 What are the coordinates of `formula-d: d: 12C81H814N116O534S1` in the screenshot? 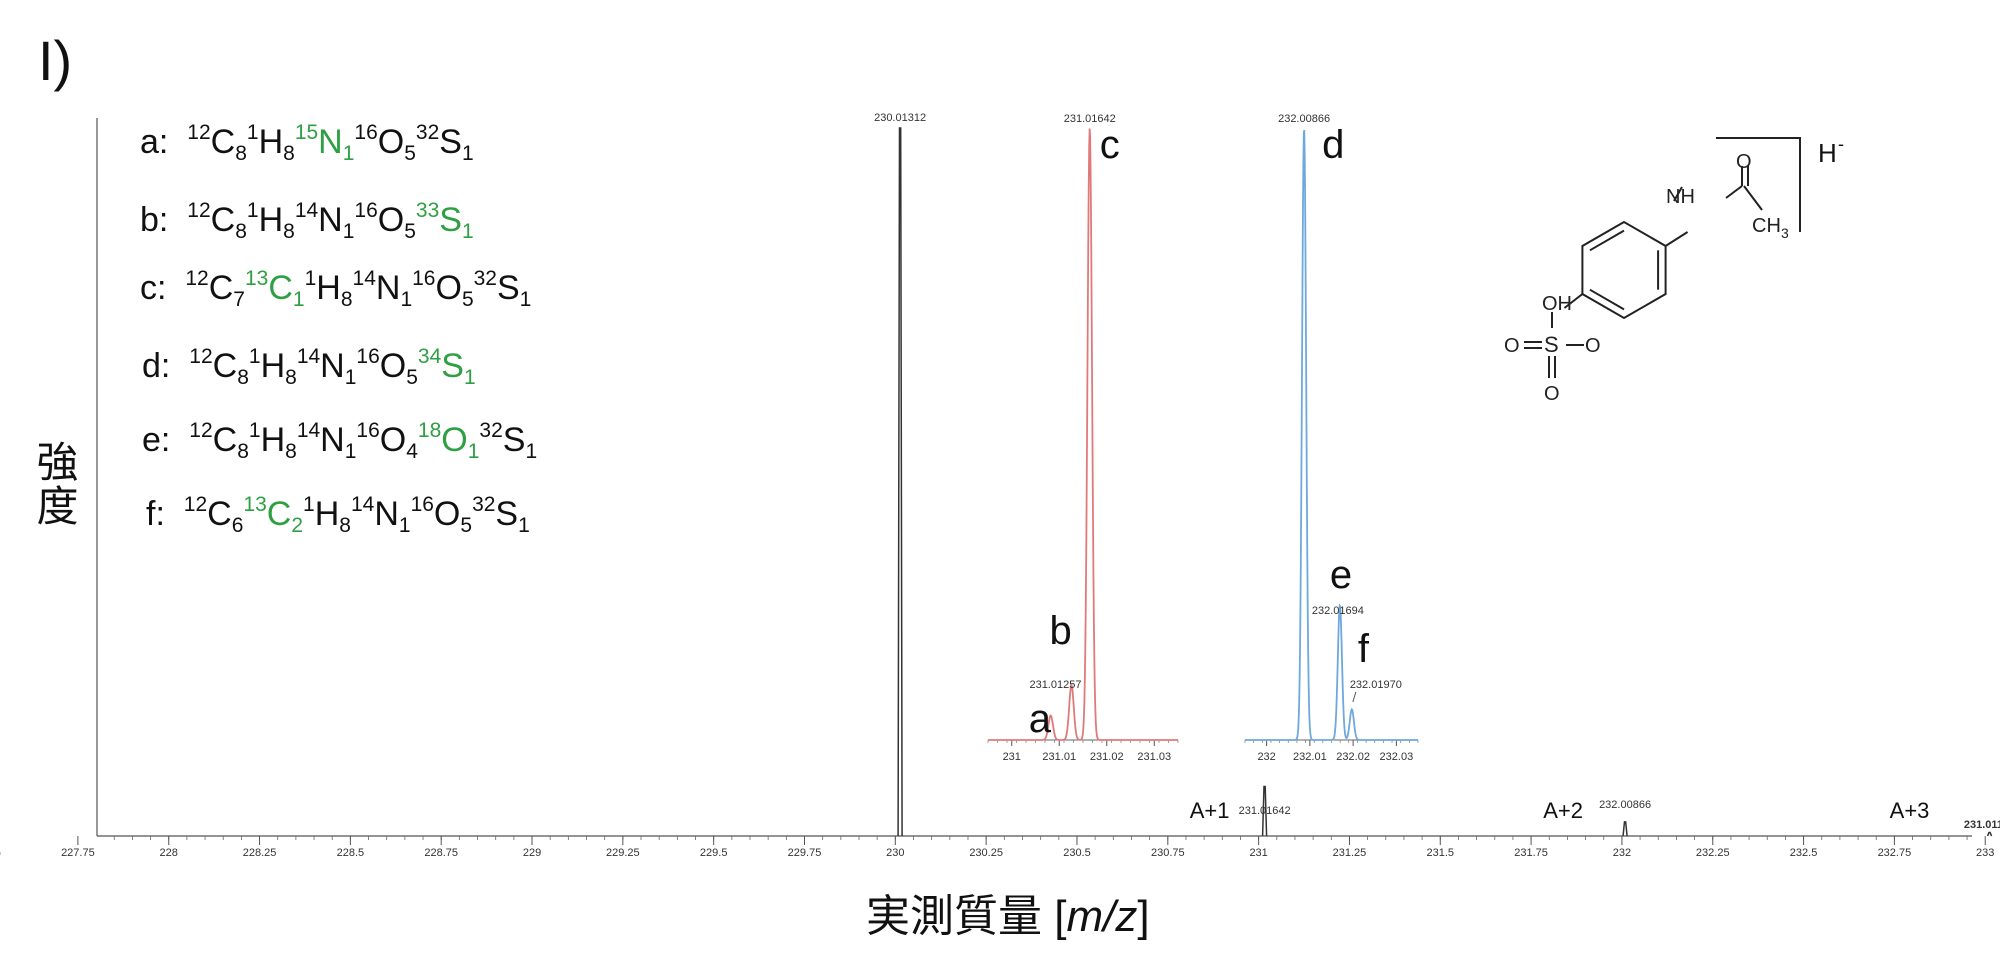 It's located at (309, 367).